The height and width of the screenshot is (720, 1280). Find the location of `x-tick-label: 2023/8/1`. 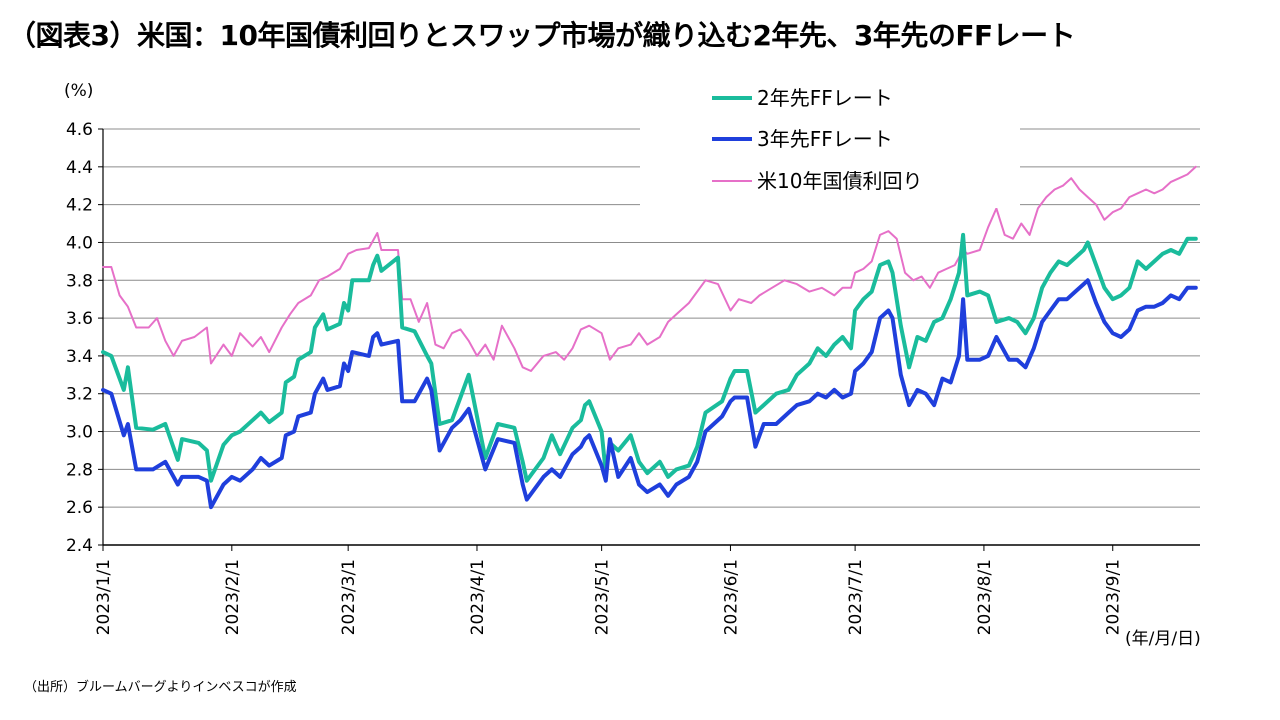

x-tick-label: 2023/8/1 is located at coordinates (985, 597).